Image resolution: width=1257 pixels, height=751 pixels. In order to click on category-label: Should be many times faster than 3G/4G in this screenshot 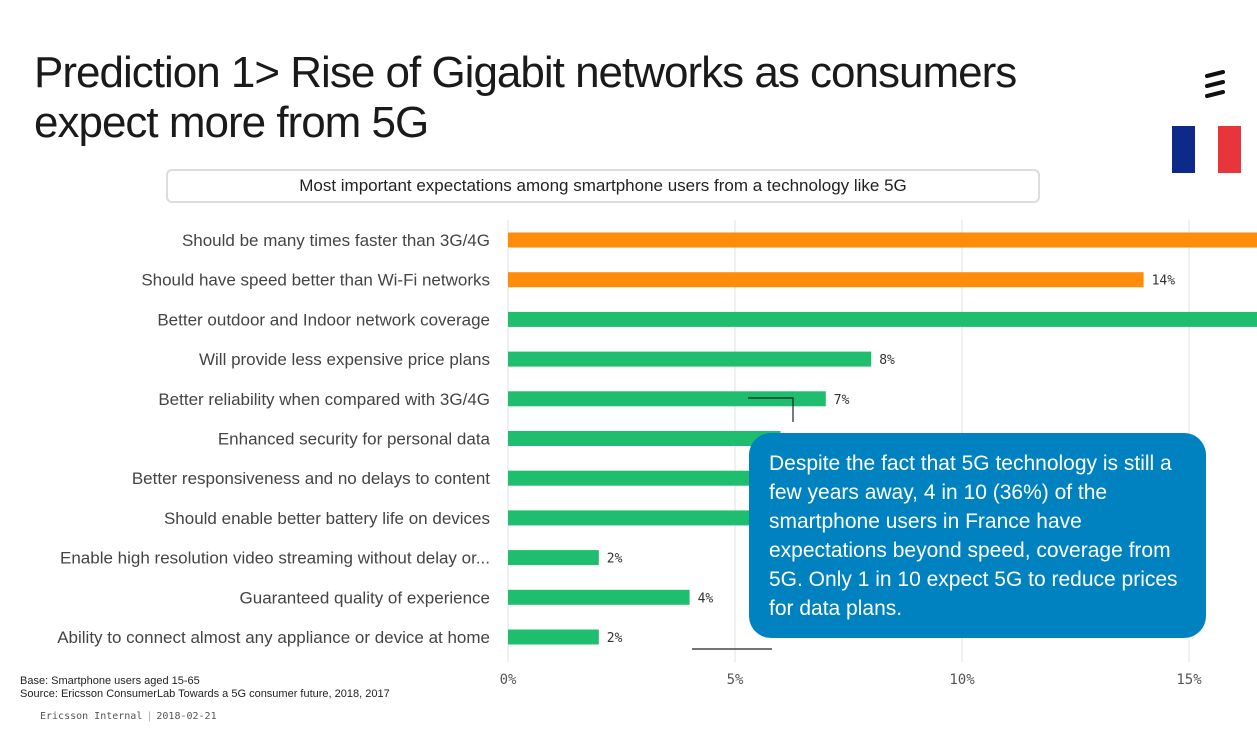, I will do `click(336, 240)`.